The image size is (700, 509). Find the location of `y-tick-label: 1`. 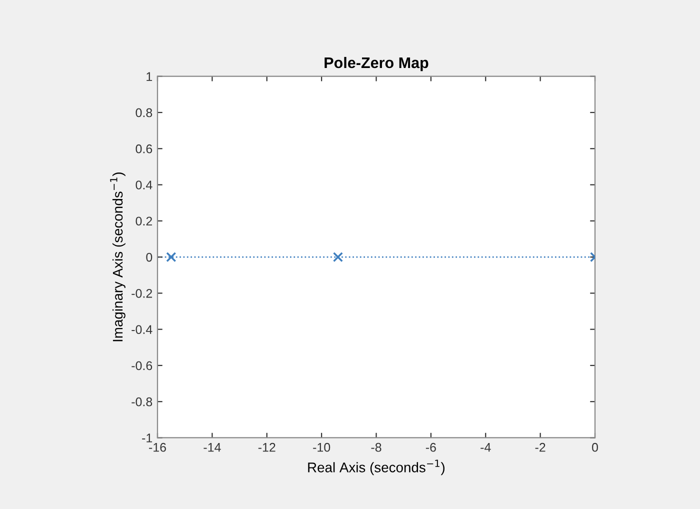

y-tick-label: 1 is located at coordinates (149, 76).